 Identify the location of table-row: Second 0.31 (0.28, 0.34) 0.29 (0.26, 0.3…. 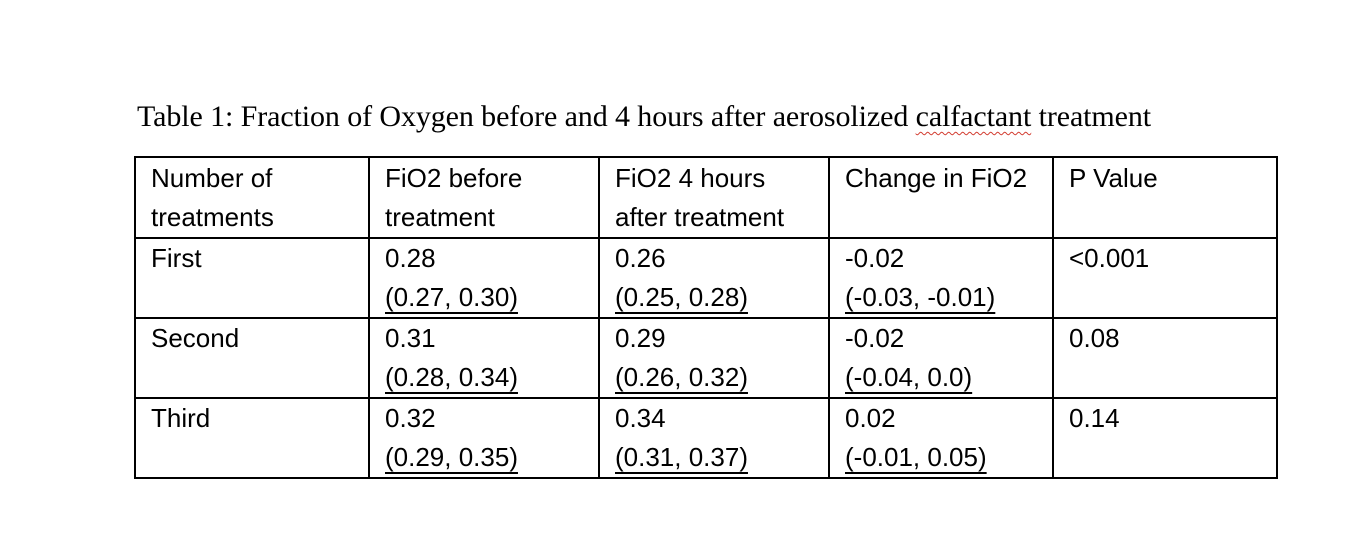
(706, 358).